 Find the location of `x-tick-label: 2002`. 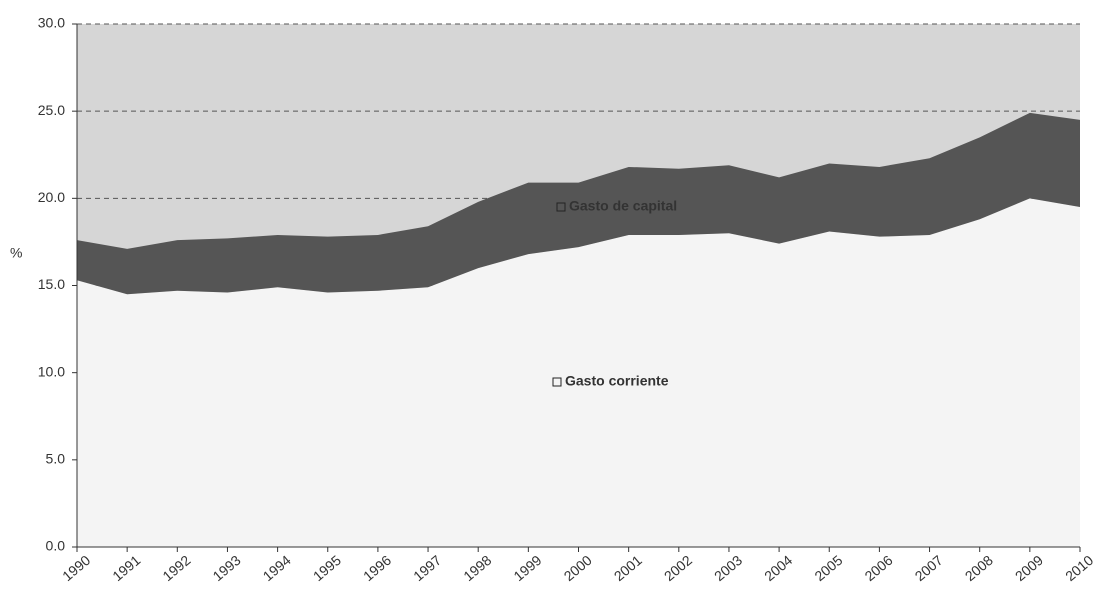

x-tick-label: 2002 is located at coordinates (678, 568).